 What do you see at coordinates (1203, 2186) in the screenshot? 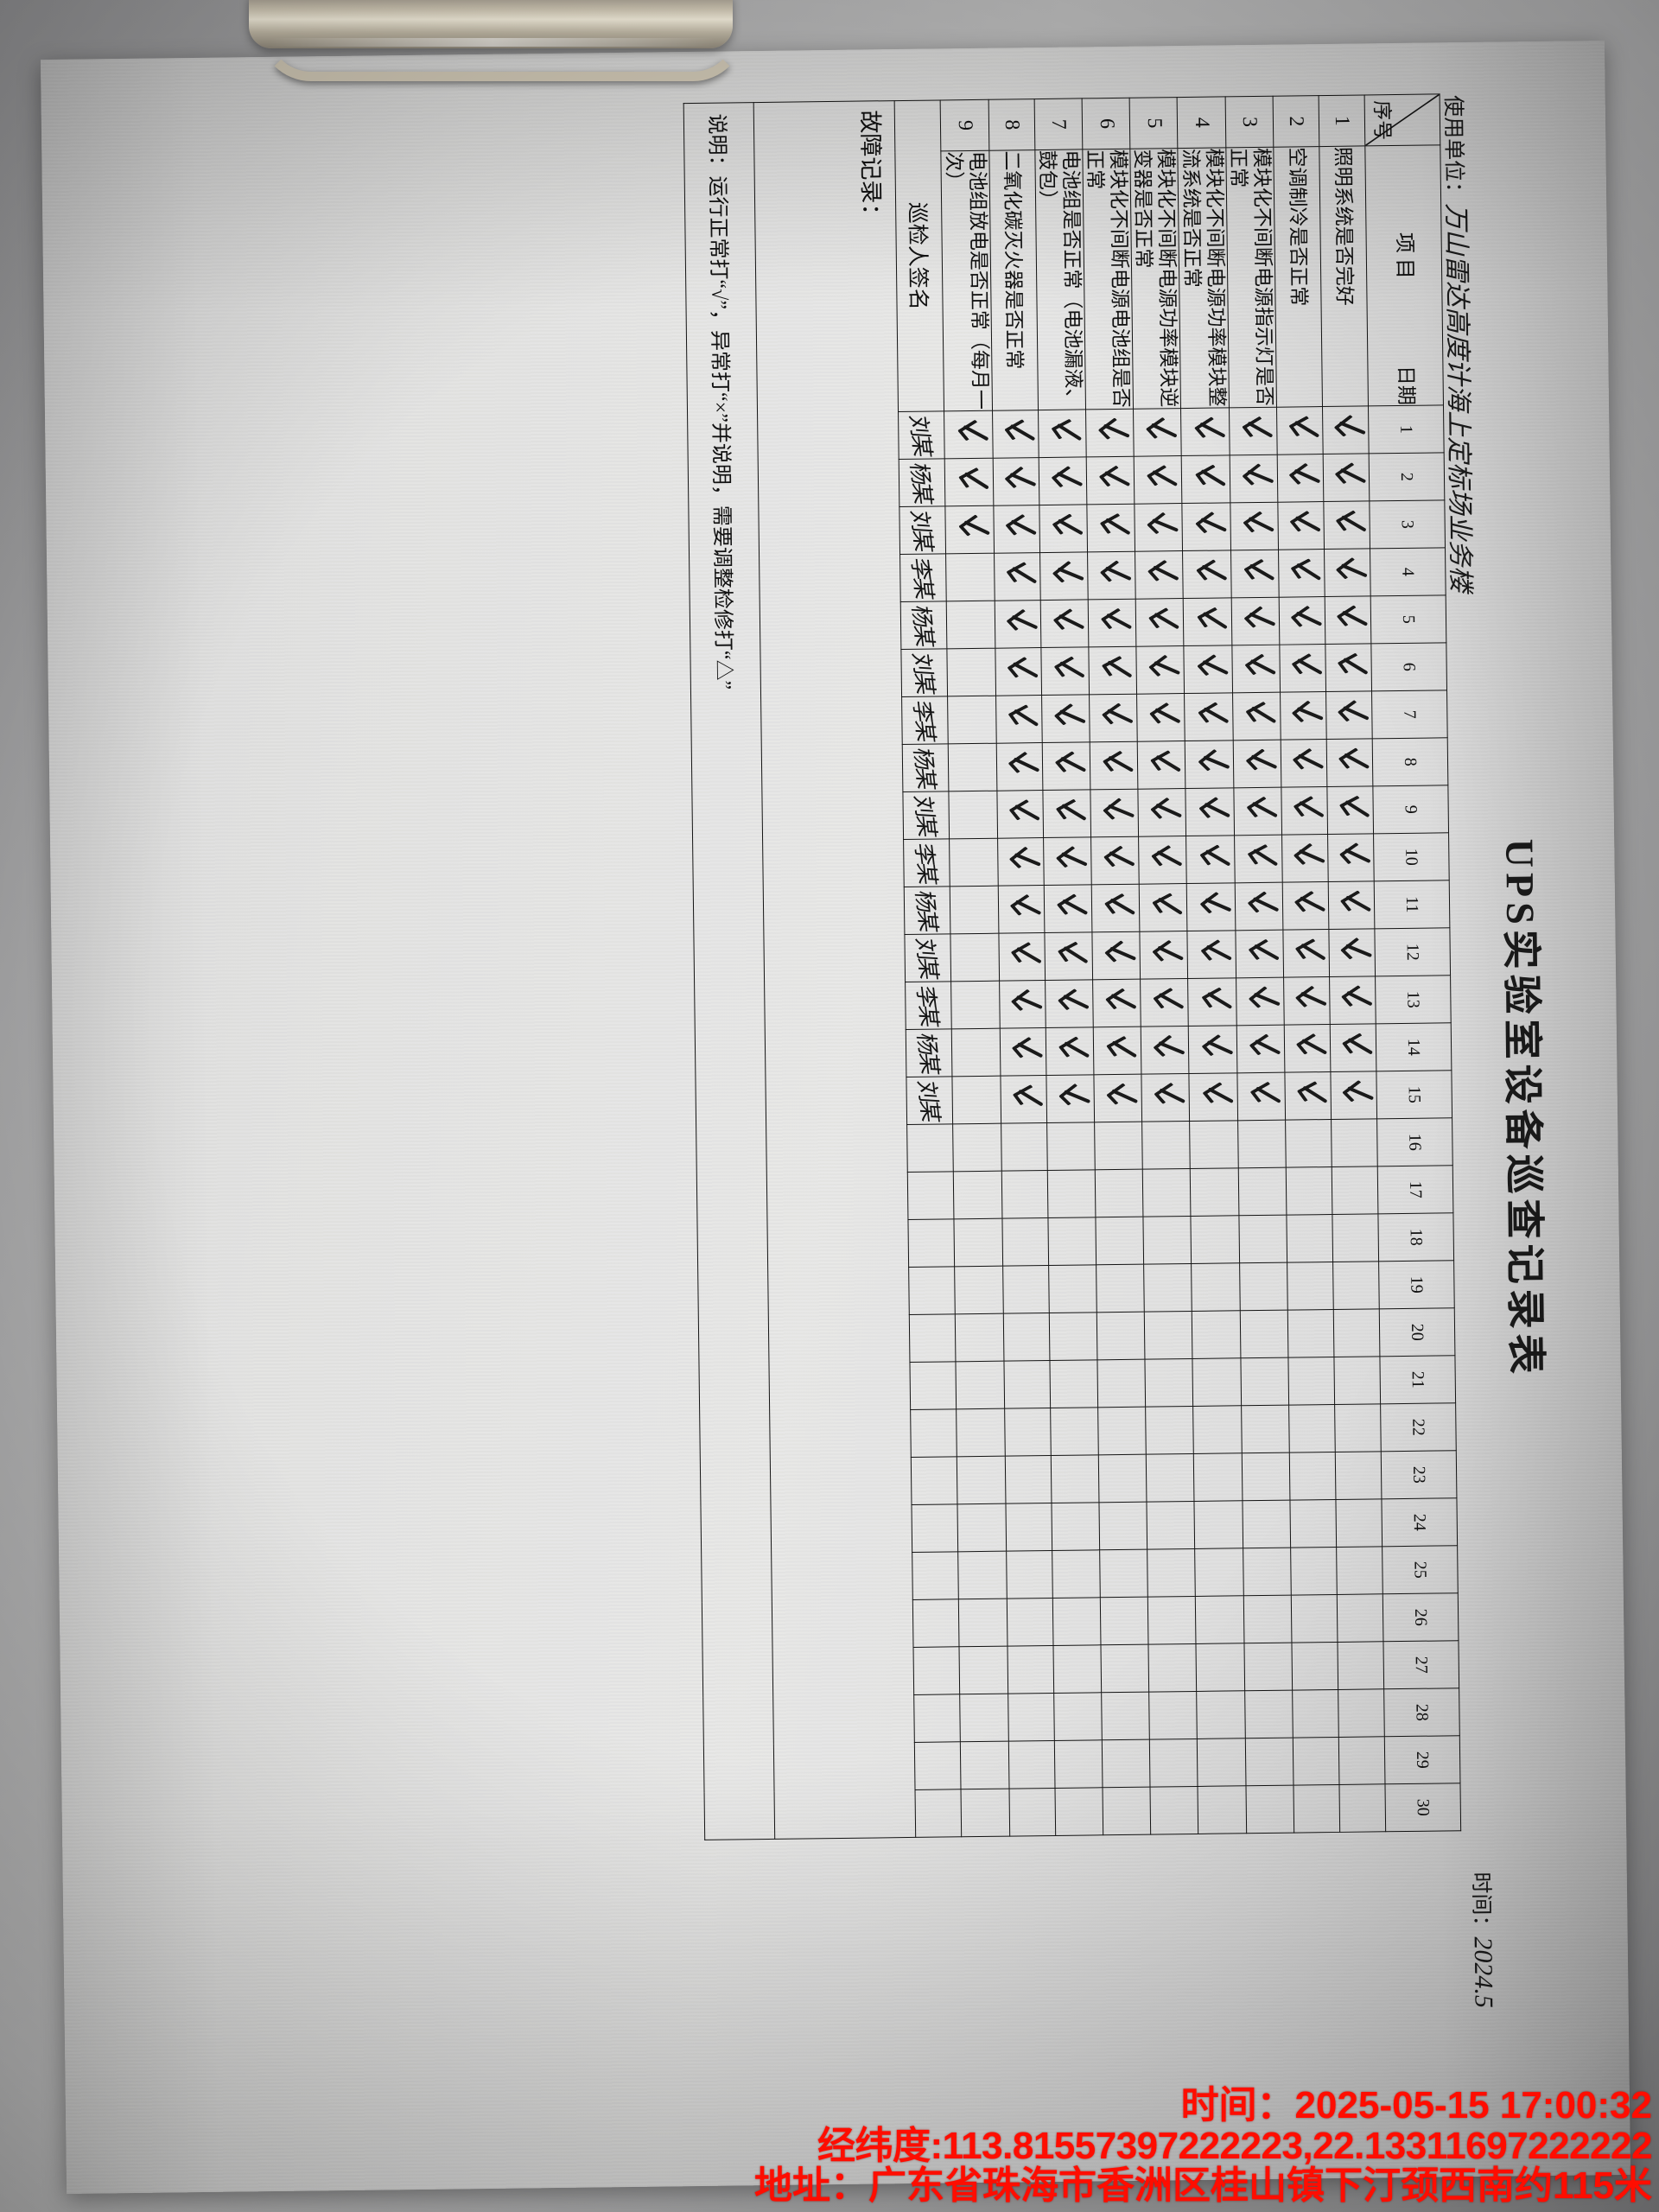
I see `stamp-address-line: 地址：广东省珠海市香洲区桂山镇下汀颈西南约115米` at bounding box center [1203, 2186].